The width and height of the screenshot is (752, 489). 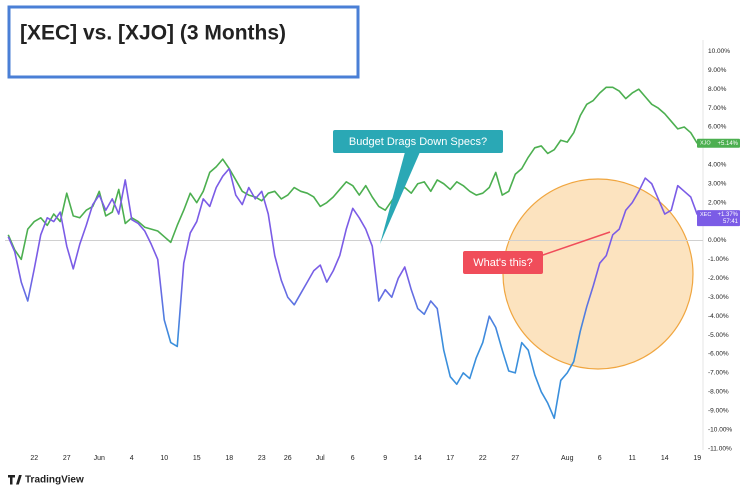 What do you see at coordinates (54, 480) in the screenshot?
I see `brand-name: TradingView` at bounding box center [54, 480].